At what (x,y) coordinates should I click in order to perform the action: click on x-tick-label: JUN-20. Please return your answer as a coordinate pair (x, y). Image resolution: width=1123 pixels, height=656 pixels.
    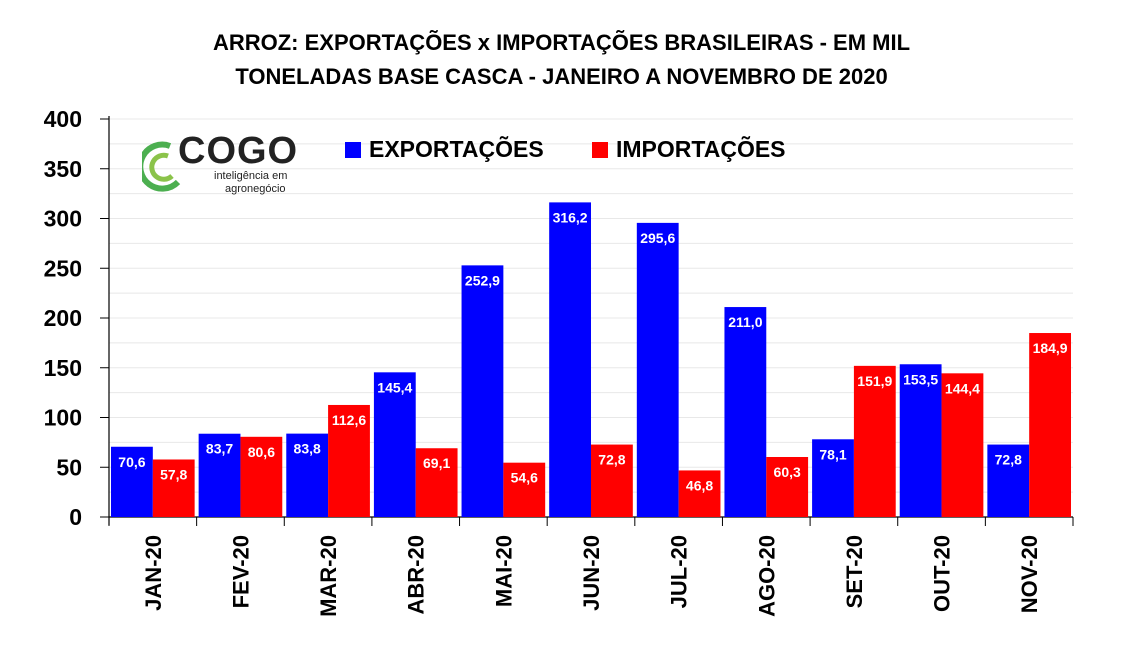
    Looking at the image, I should click on (591, 573).